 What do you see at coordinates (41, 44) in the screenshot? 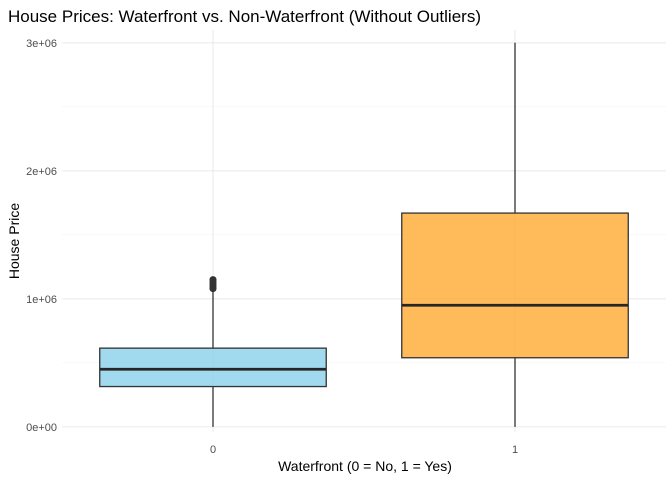
I see `y-tick-label: 3e+06` at bounding box center [41, 44].